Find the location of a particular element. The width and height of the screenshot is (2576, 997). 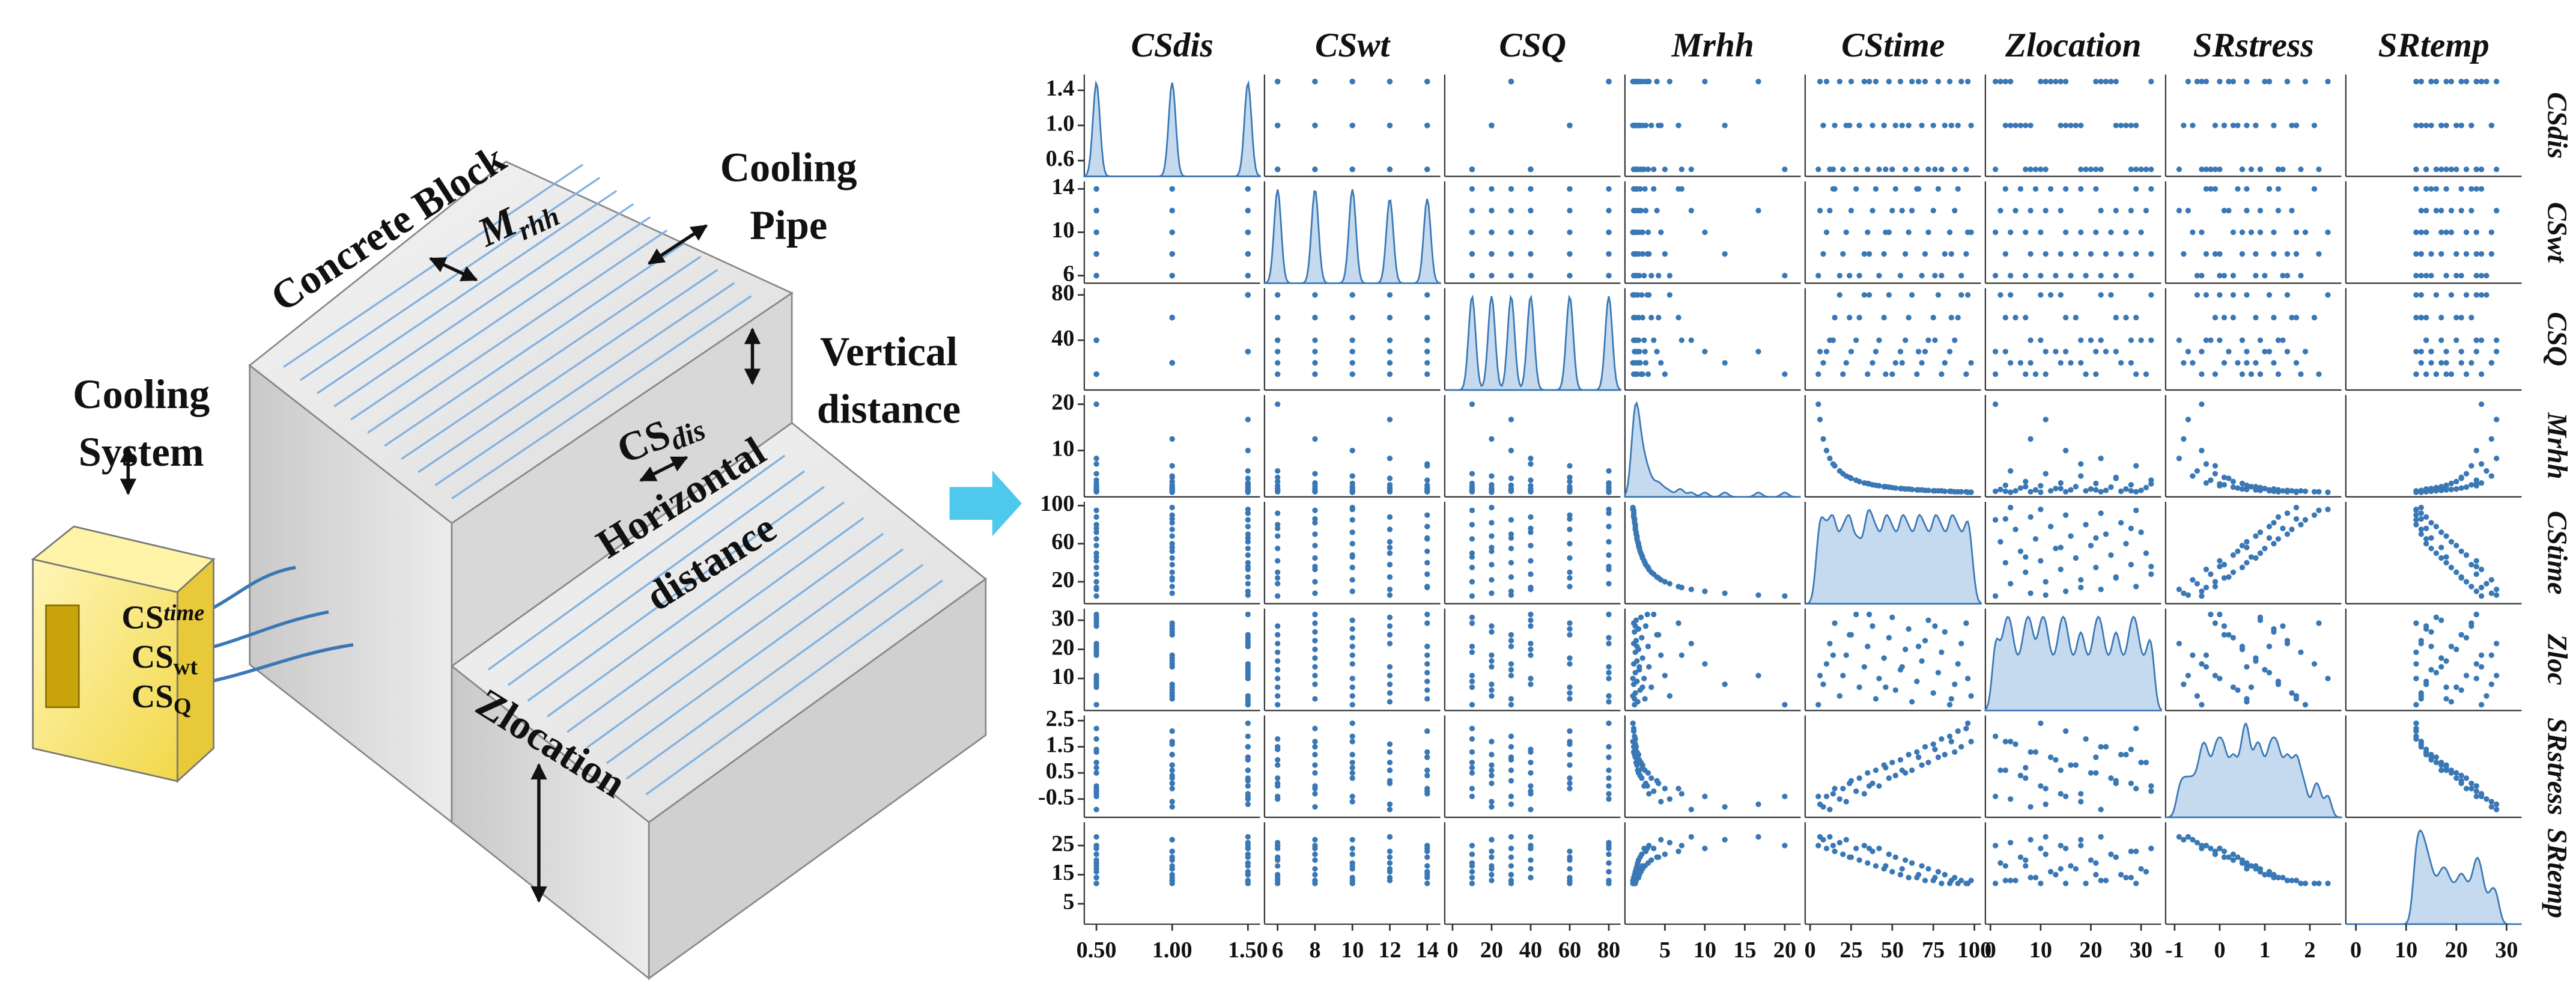

row-label: Zloc is located at coordinates (2557, 659).